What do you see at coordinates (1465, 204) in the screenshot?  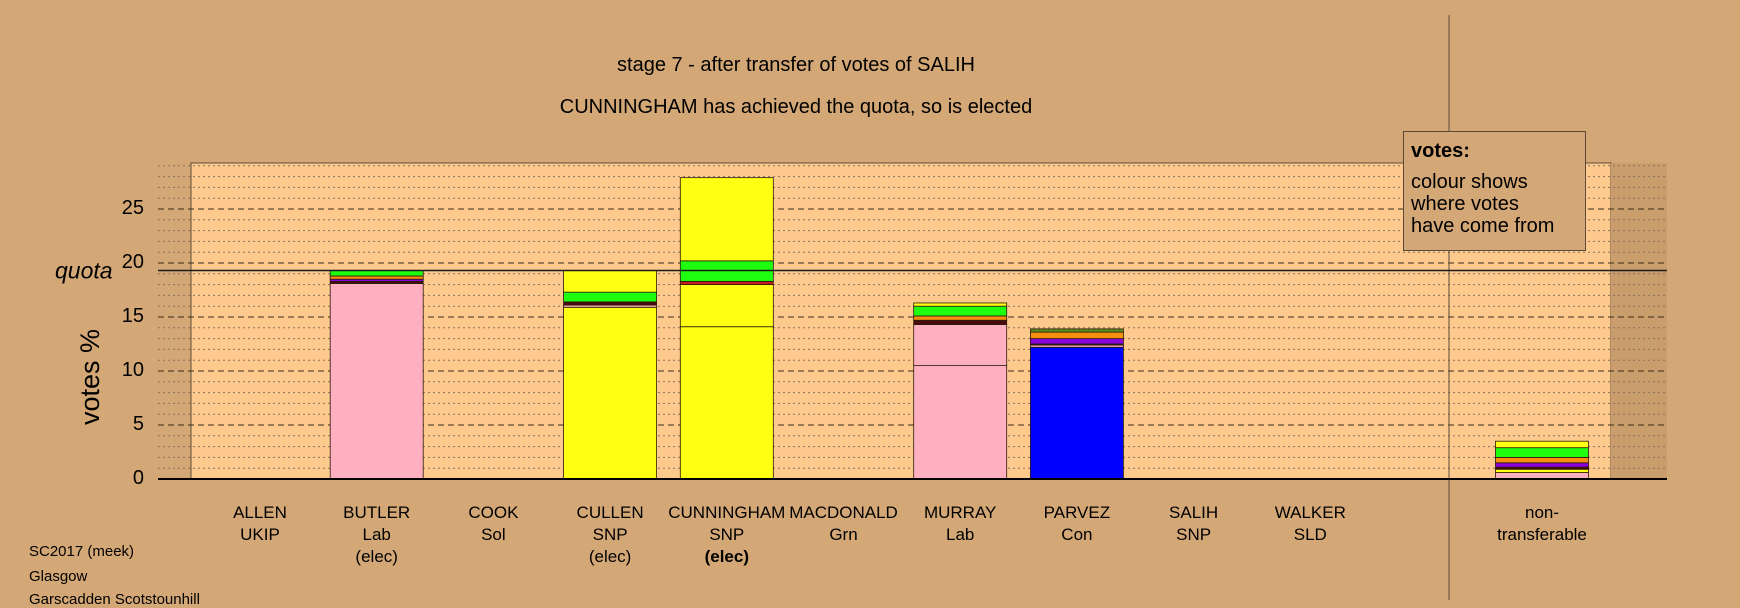 I see `legend-line: where votes` at bounding box center [1465, 204].